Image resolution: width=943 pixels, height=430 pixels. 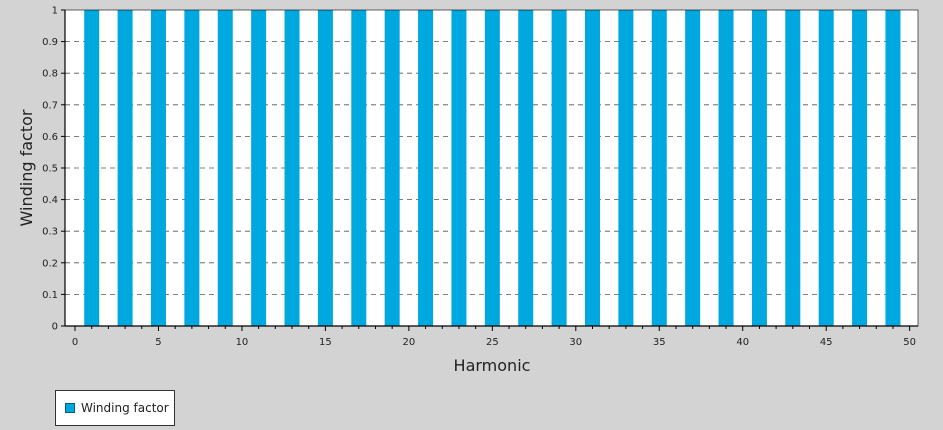 I want to click on y-tick-label: 0.9, so click(x=50, y=42).